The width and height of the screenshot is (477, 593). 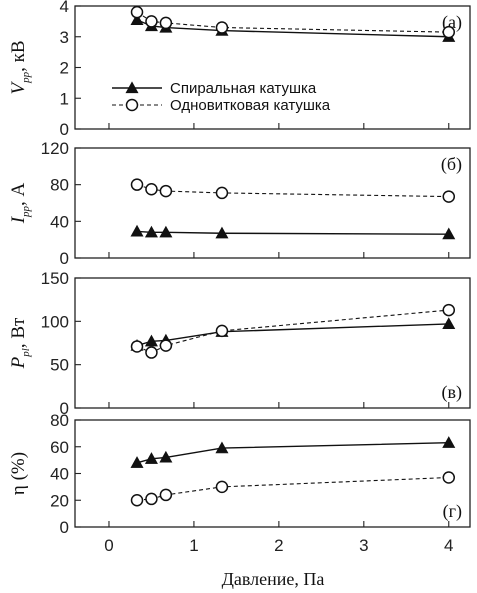 I want to click on x-tick-label: 3, so click(x=363, y=545).